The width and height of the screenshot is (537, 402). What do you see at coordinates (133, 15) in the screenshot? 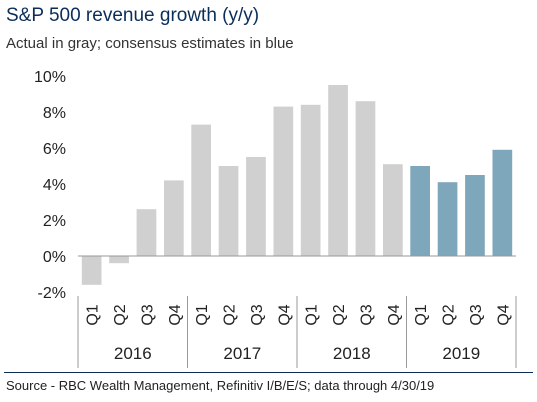
I see `chart-title: S&P 500 revenue growth (y/y)` at bounding box center [133, 15].